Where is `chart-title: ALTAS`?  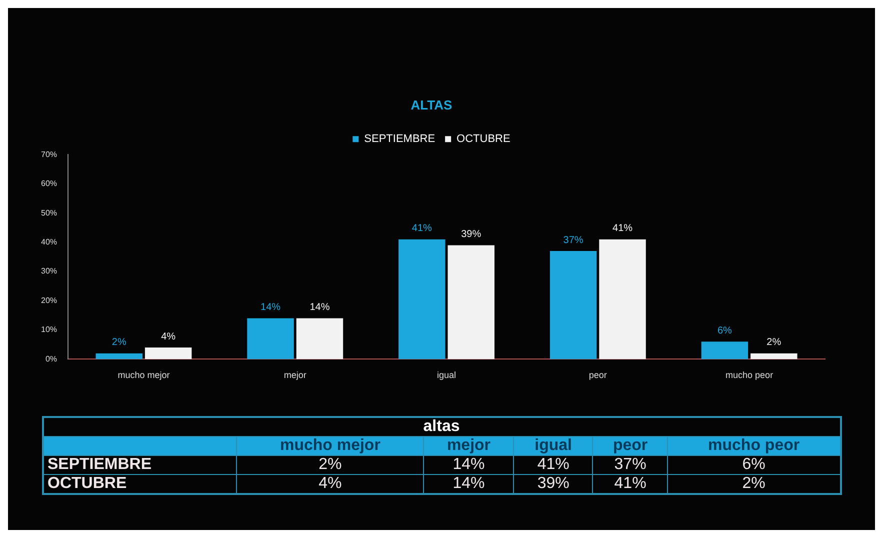
chart-title: ALTAS is located at coordinates (431, 104).